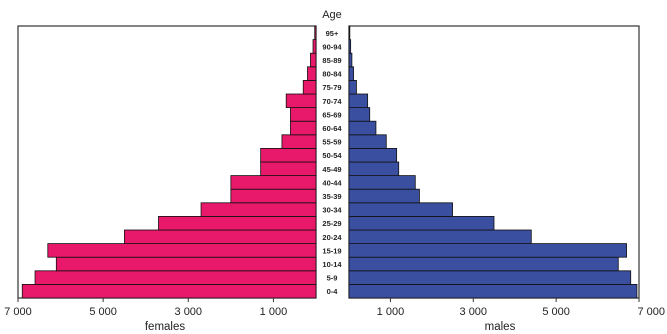 This screenshot has width=667, height=334. Describe the element at coordinates (391, 312) in the screenshot. I see `males-tick-label: 1 000` at that location.